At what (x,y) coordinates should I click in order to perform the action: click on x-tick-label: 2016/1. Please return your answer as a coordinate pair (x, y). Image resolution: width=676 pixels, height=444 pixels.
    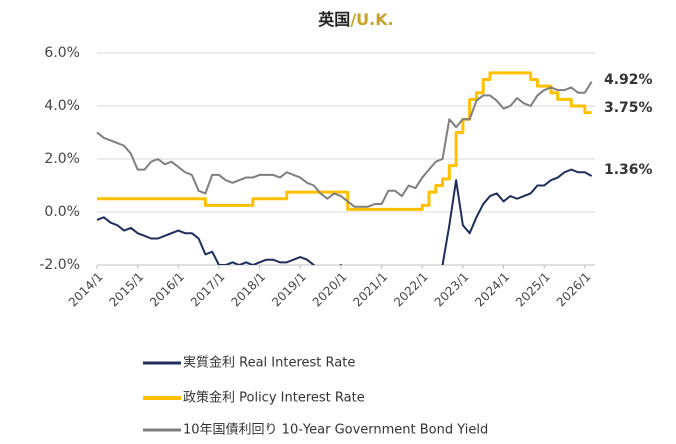
    Looking at the image, I should click on (167, 290).